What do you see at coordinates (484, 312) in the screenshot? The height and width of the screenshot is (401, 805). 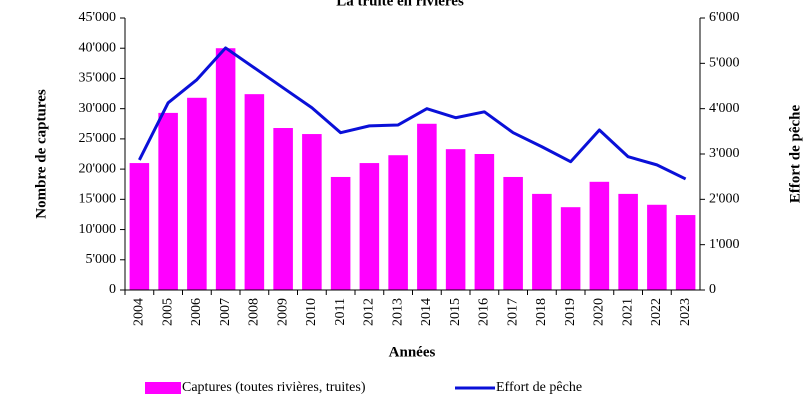 I see `x-tick-label: 2016` at bounding box center [484, 312].